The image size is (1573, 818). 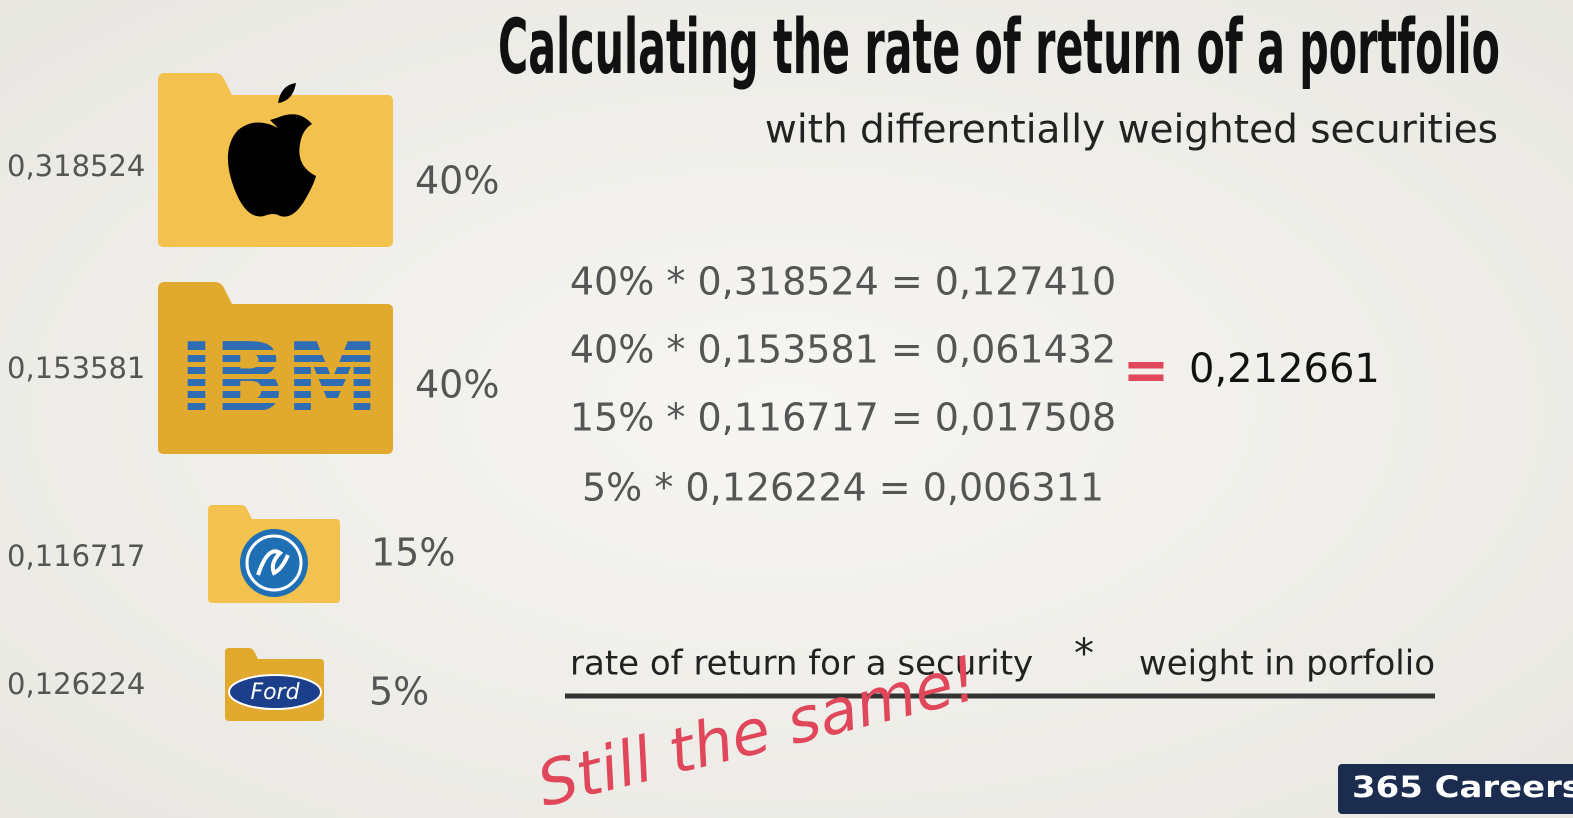 What do you see at coordinates (1131, 130) in the screenshot?
I see `subtitle: with differentially weighted securities` at bounding box center [1131, 130].